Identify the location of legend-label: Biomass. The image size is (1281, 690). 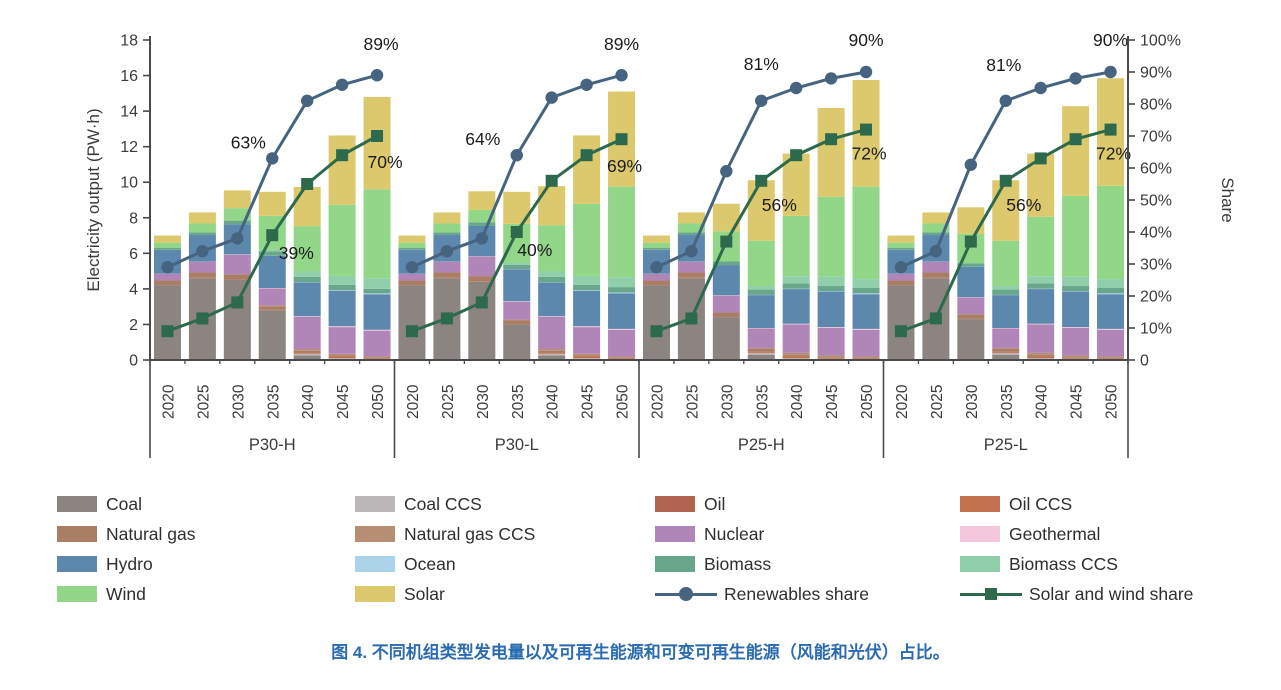
(738, 563).